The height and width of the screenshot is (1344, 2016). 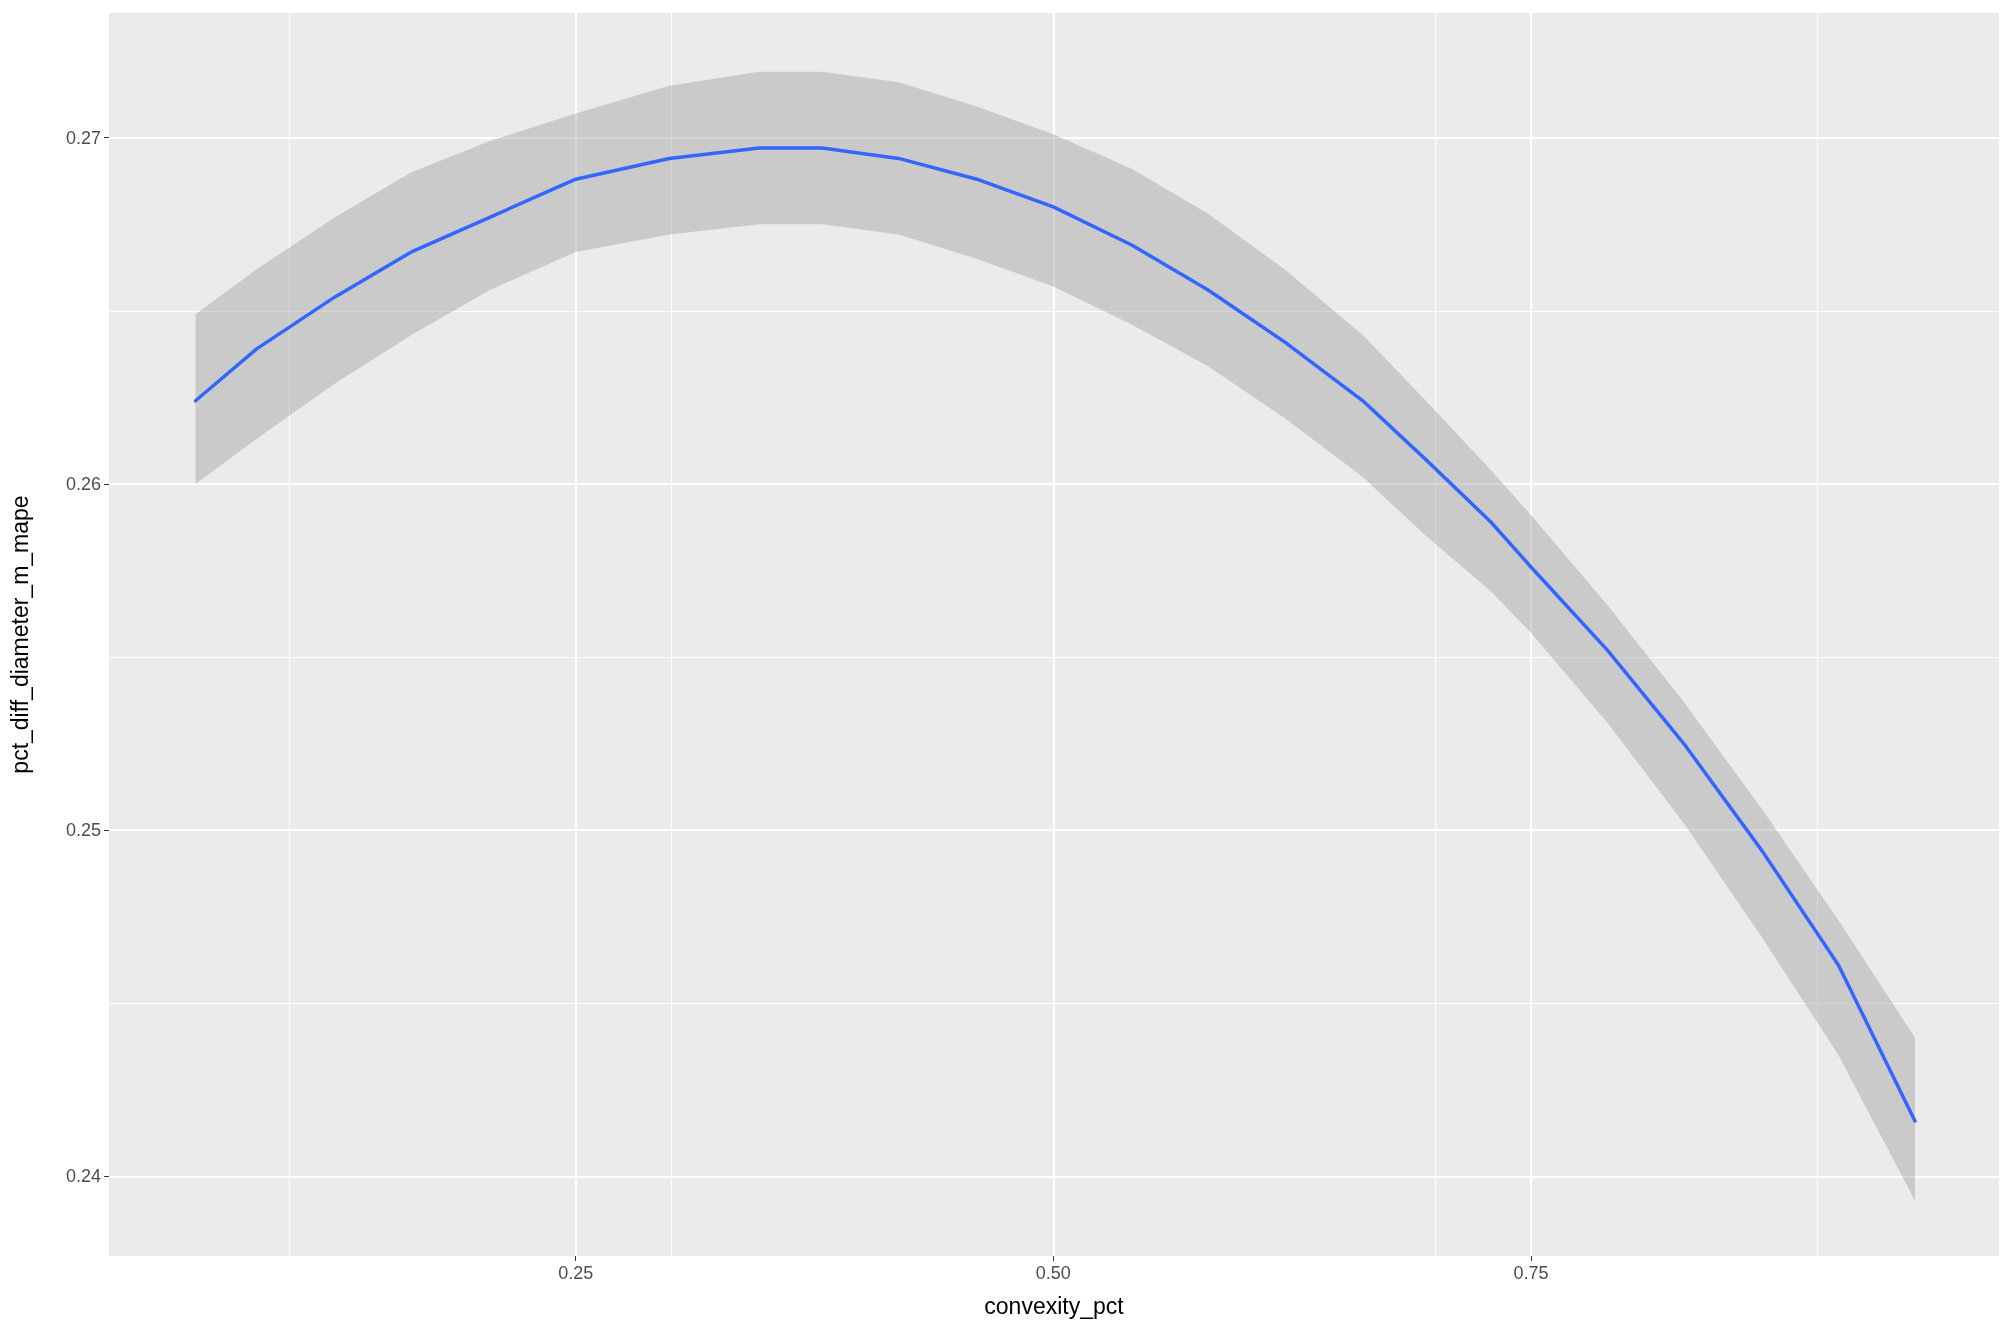 I want to click on y-tick-label: 0.24, so click(x=83, y=1176).